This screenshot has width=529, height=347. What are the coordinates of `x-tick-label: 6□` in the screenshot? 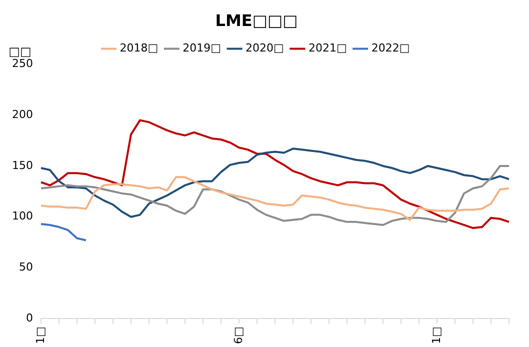 It's located at (238, 335).